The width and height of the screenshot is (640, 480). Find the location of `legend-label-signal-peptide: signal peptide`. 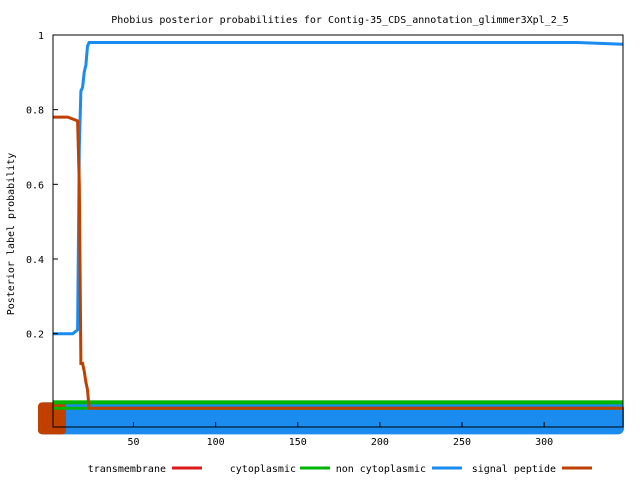

legend-label-signal-peptide: signal peptide is located at coordinates (514, 469).